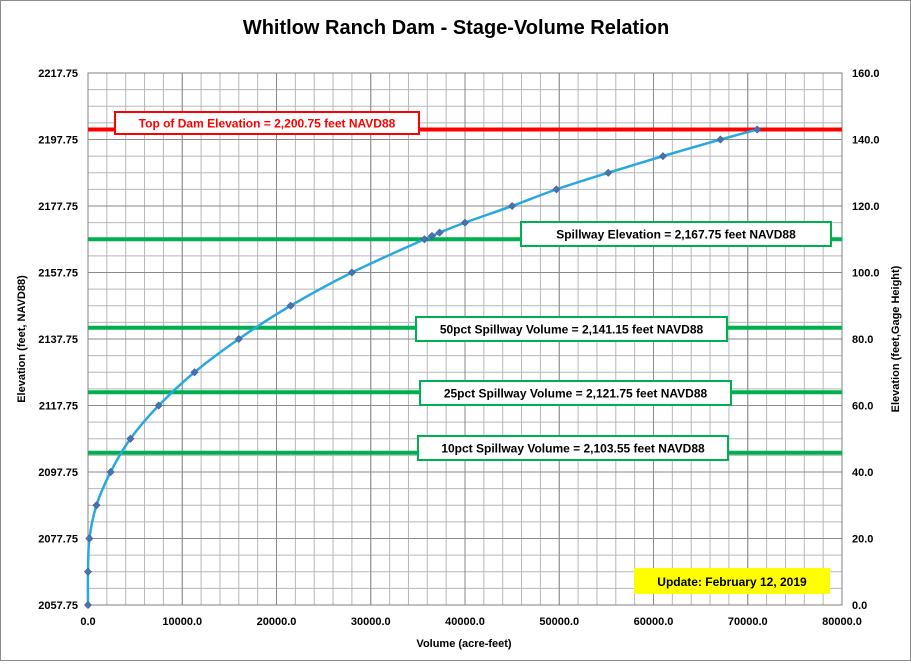 The height and width of the screenshot is (665, 911). What do you see at coordinates (58, 274) in the screenshot?
I see `y-tick-label-left: 2157.75` at bounding box center [58, 274].